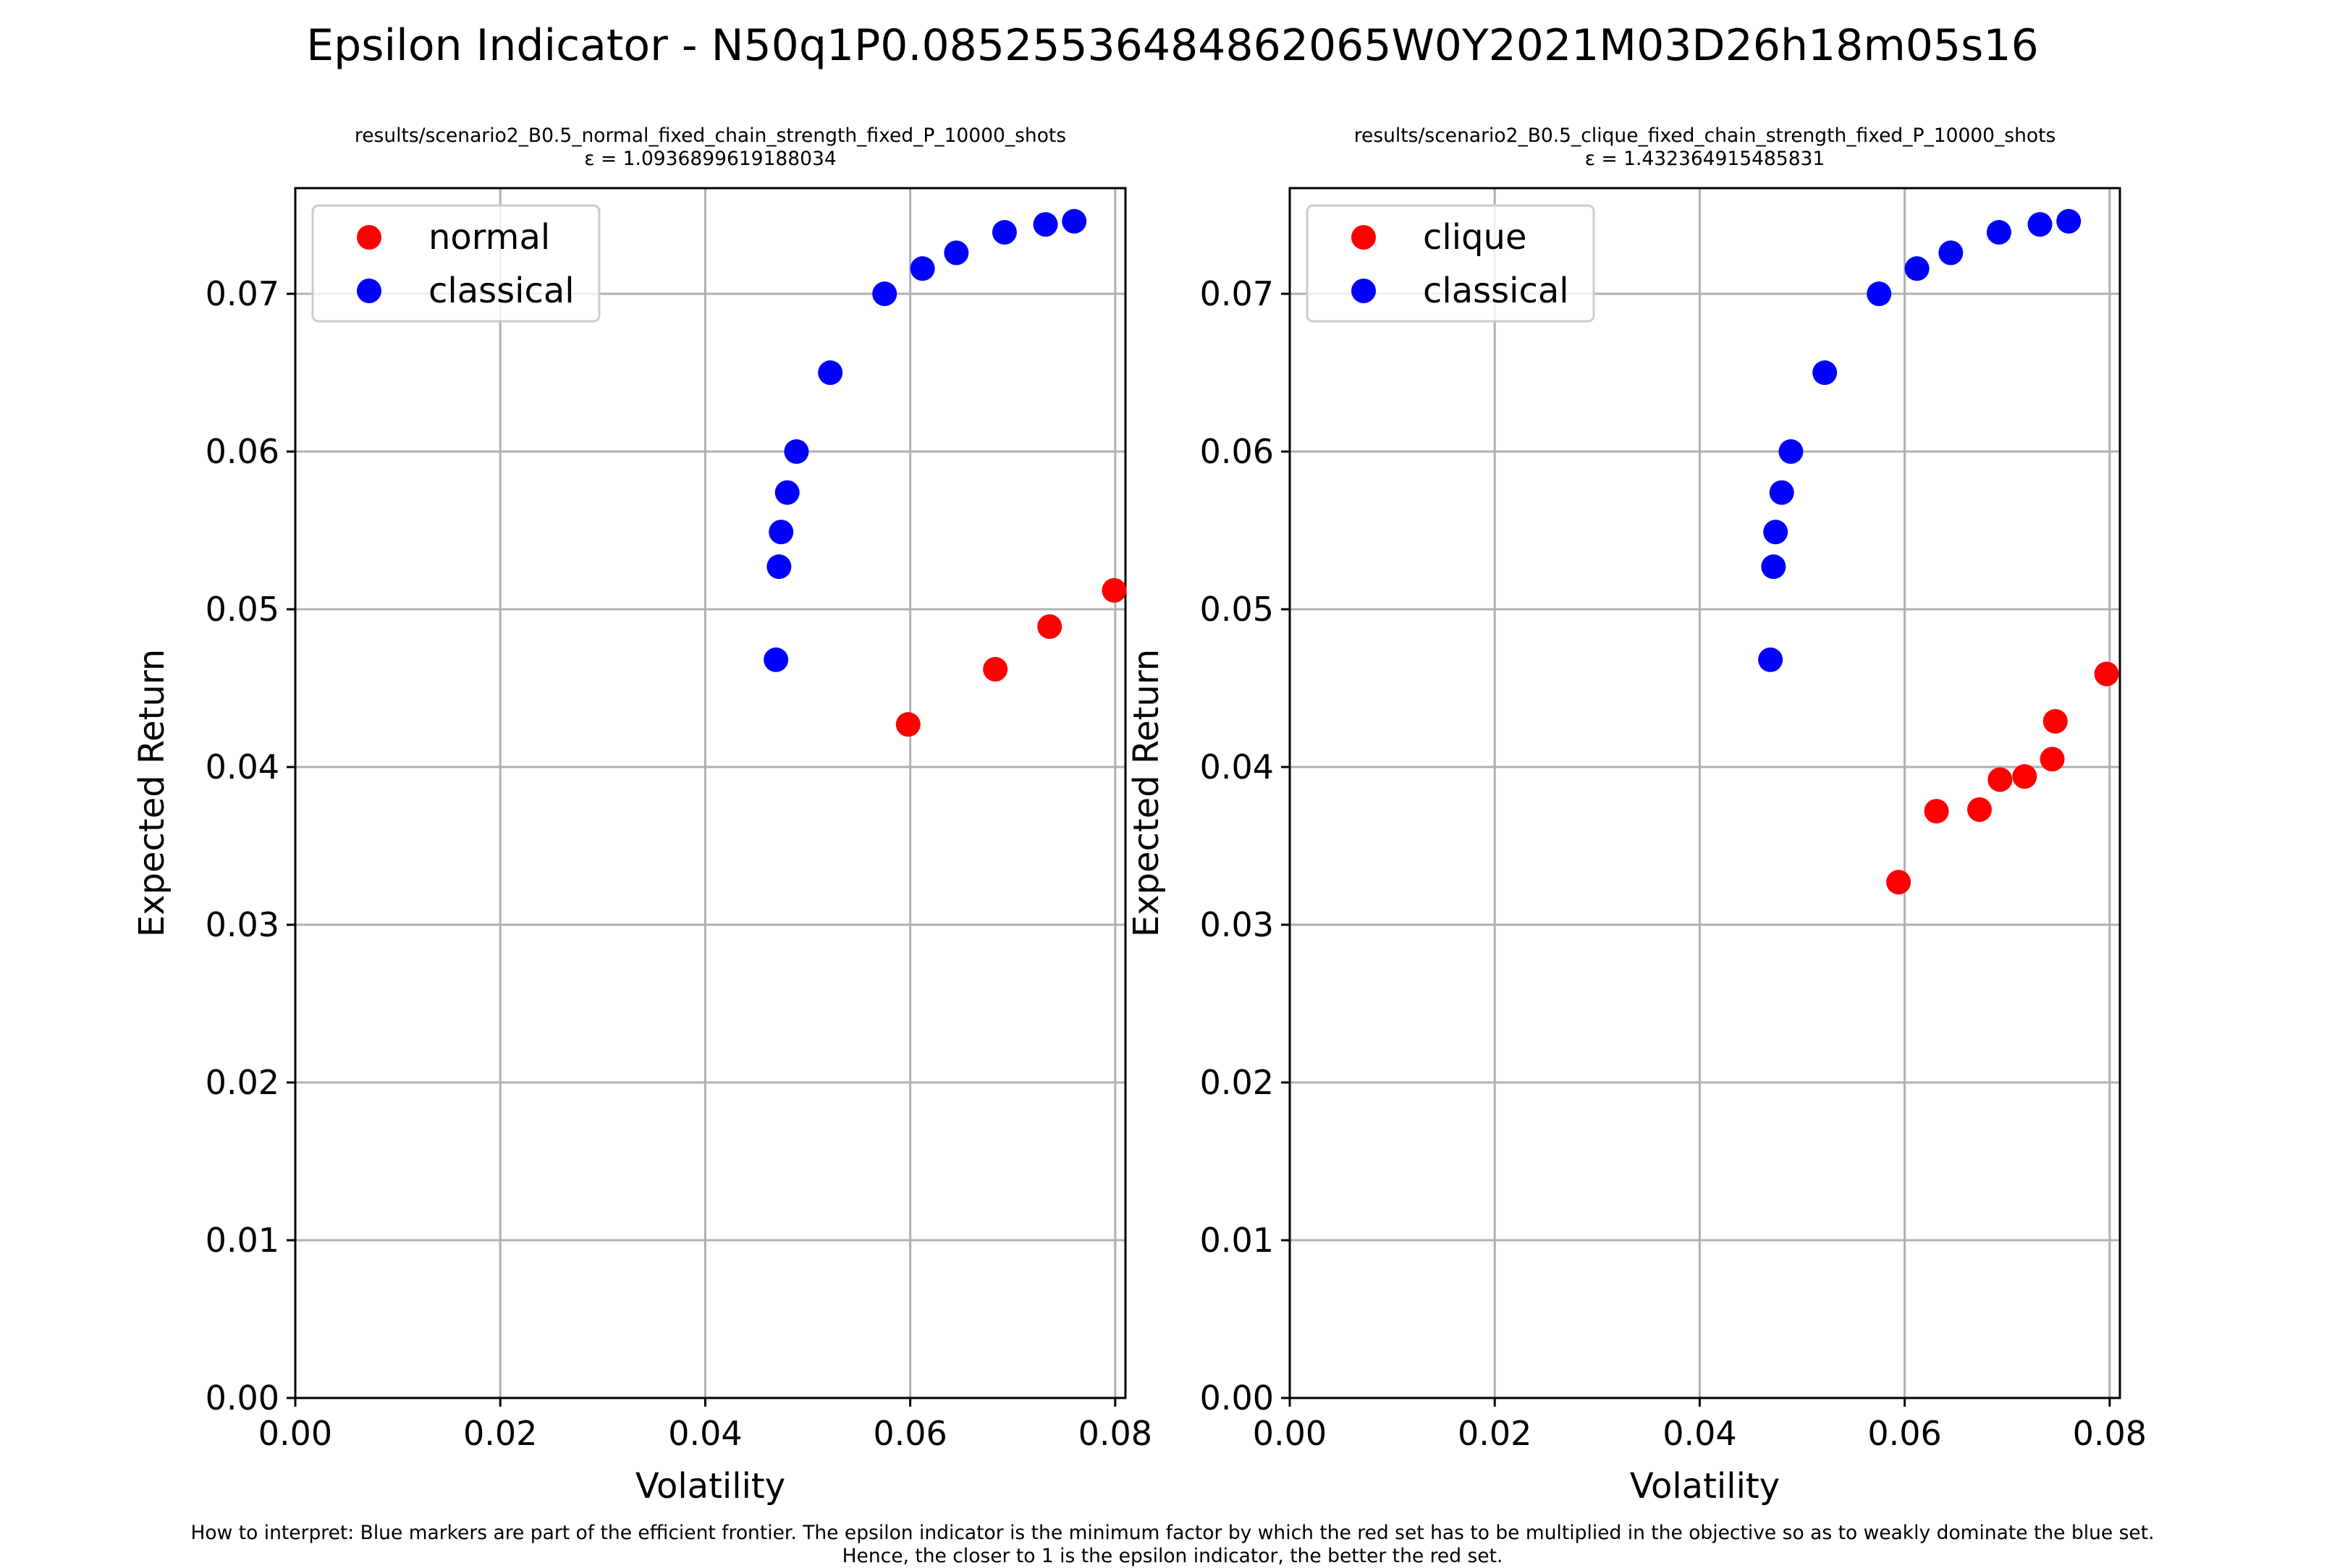  I want to click on legend: normal classical, so click(456, 263).